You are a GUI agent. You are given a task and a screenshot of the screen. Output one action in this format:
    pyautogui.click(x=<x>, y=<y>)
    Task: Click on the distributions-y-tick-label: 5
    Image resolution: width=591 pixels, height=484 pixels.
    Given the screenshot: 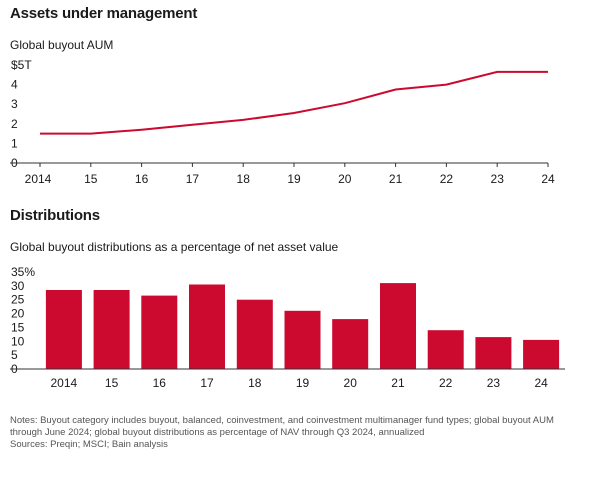 What is the action you would take?
    pyautogui.click(x=14, y=355)
    